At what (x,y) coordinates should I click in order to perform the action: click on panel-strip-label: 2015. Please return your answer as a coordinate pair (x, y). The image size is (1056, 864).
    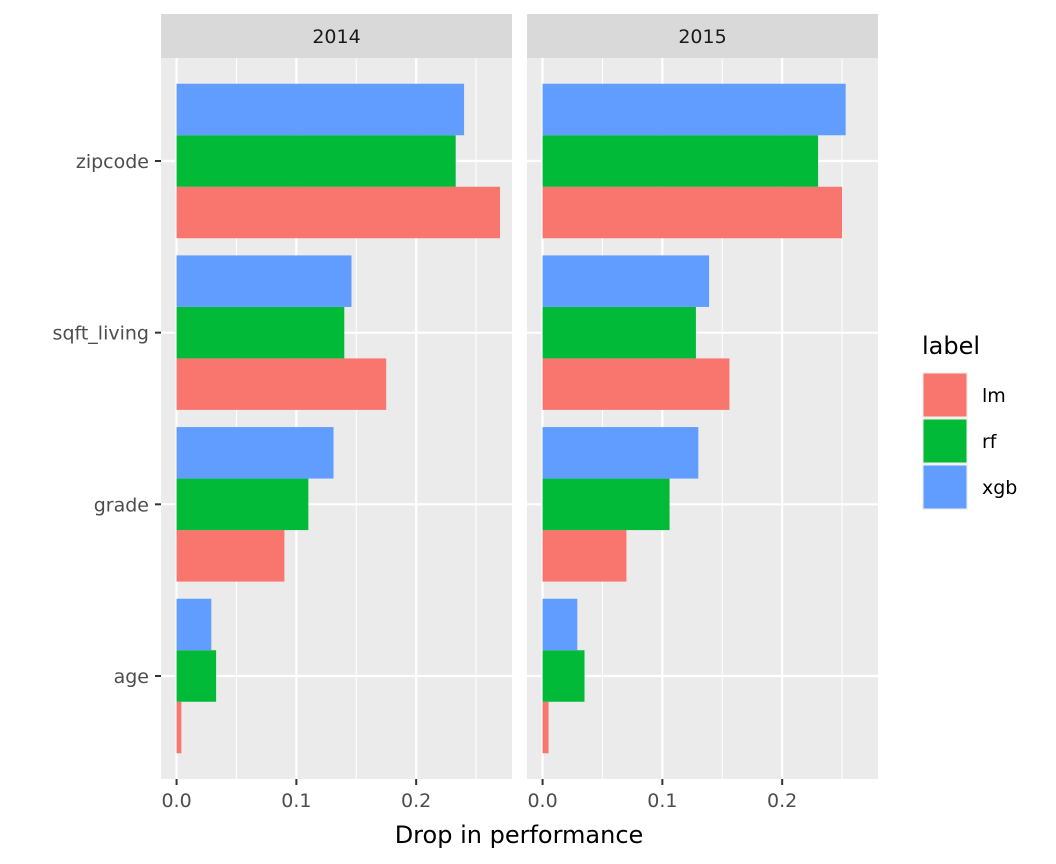
    Looking at the image, I should click on (702, 37).